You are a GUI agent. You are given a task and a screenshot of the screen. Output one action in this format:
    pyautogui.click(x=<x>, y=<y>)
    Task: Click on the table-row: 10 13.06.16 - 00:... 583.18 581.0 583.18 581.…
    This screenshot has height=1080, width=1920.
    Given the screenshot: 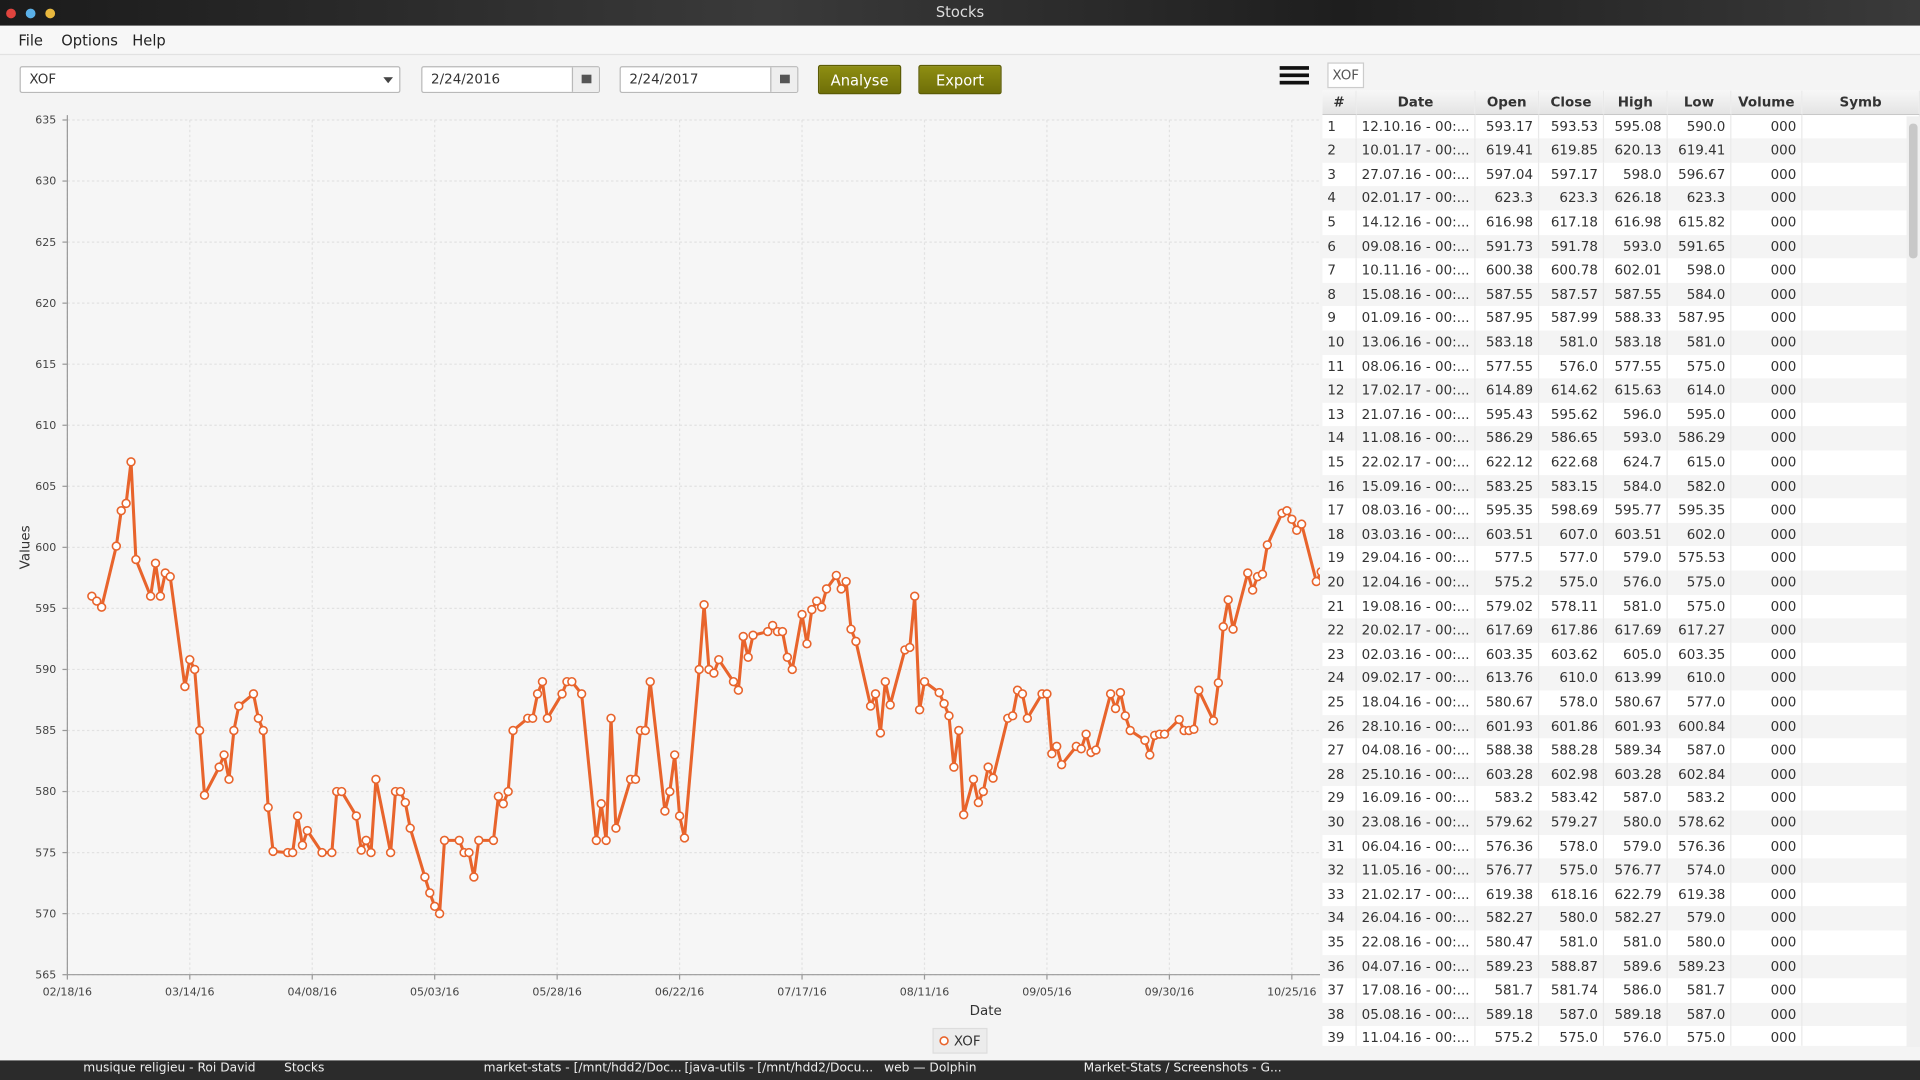 What is the action you would take?
    pyautogui.click(x=1621, y=342)
    